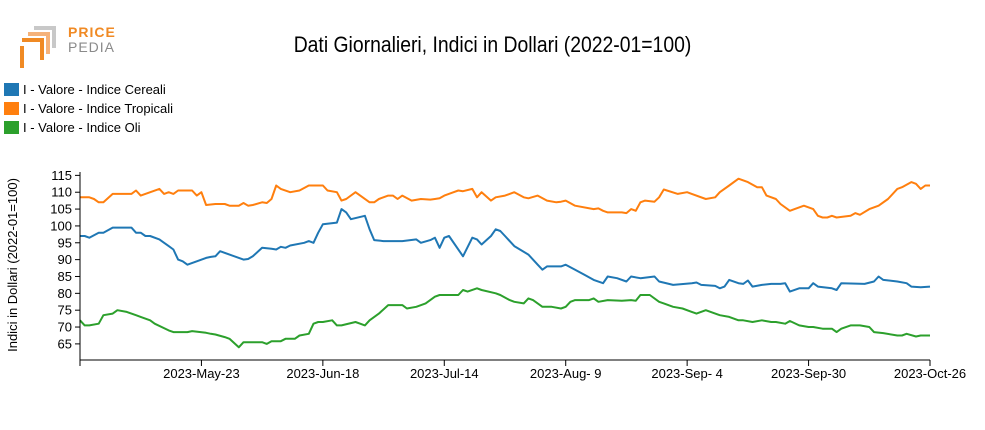 The width and height of the screenshot is (985, 430). I want to click on legend-item-tropicali: I - Valore - Indice Tropicali, so click(88, 108).